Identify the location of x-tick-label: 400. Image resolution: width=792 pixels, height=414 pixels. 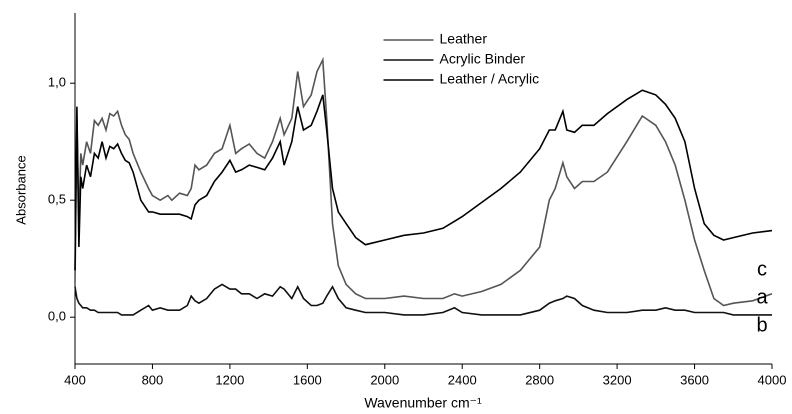
(75, 379).